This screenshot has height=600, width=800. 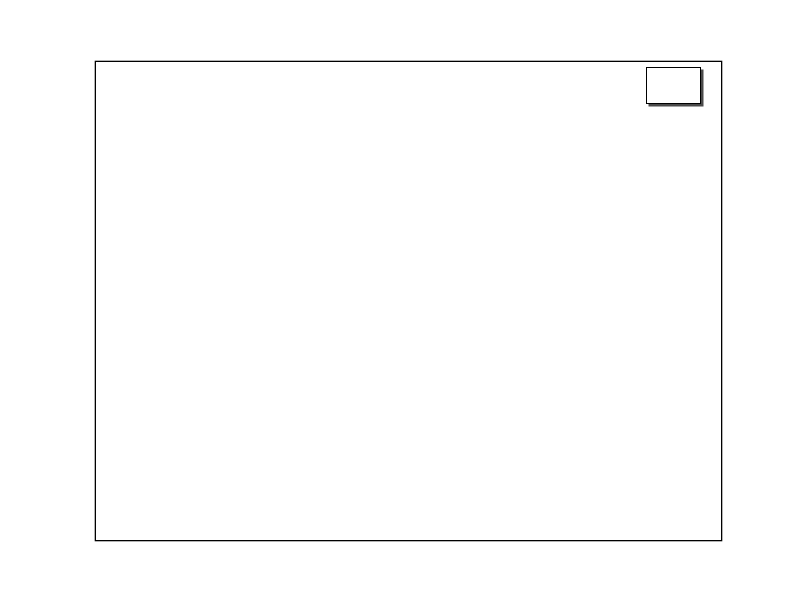 I want to click on legend-entry-fp, so click(x=673, y=92).